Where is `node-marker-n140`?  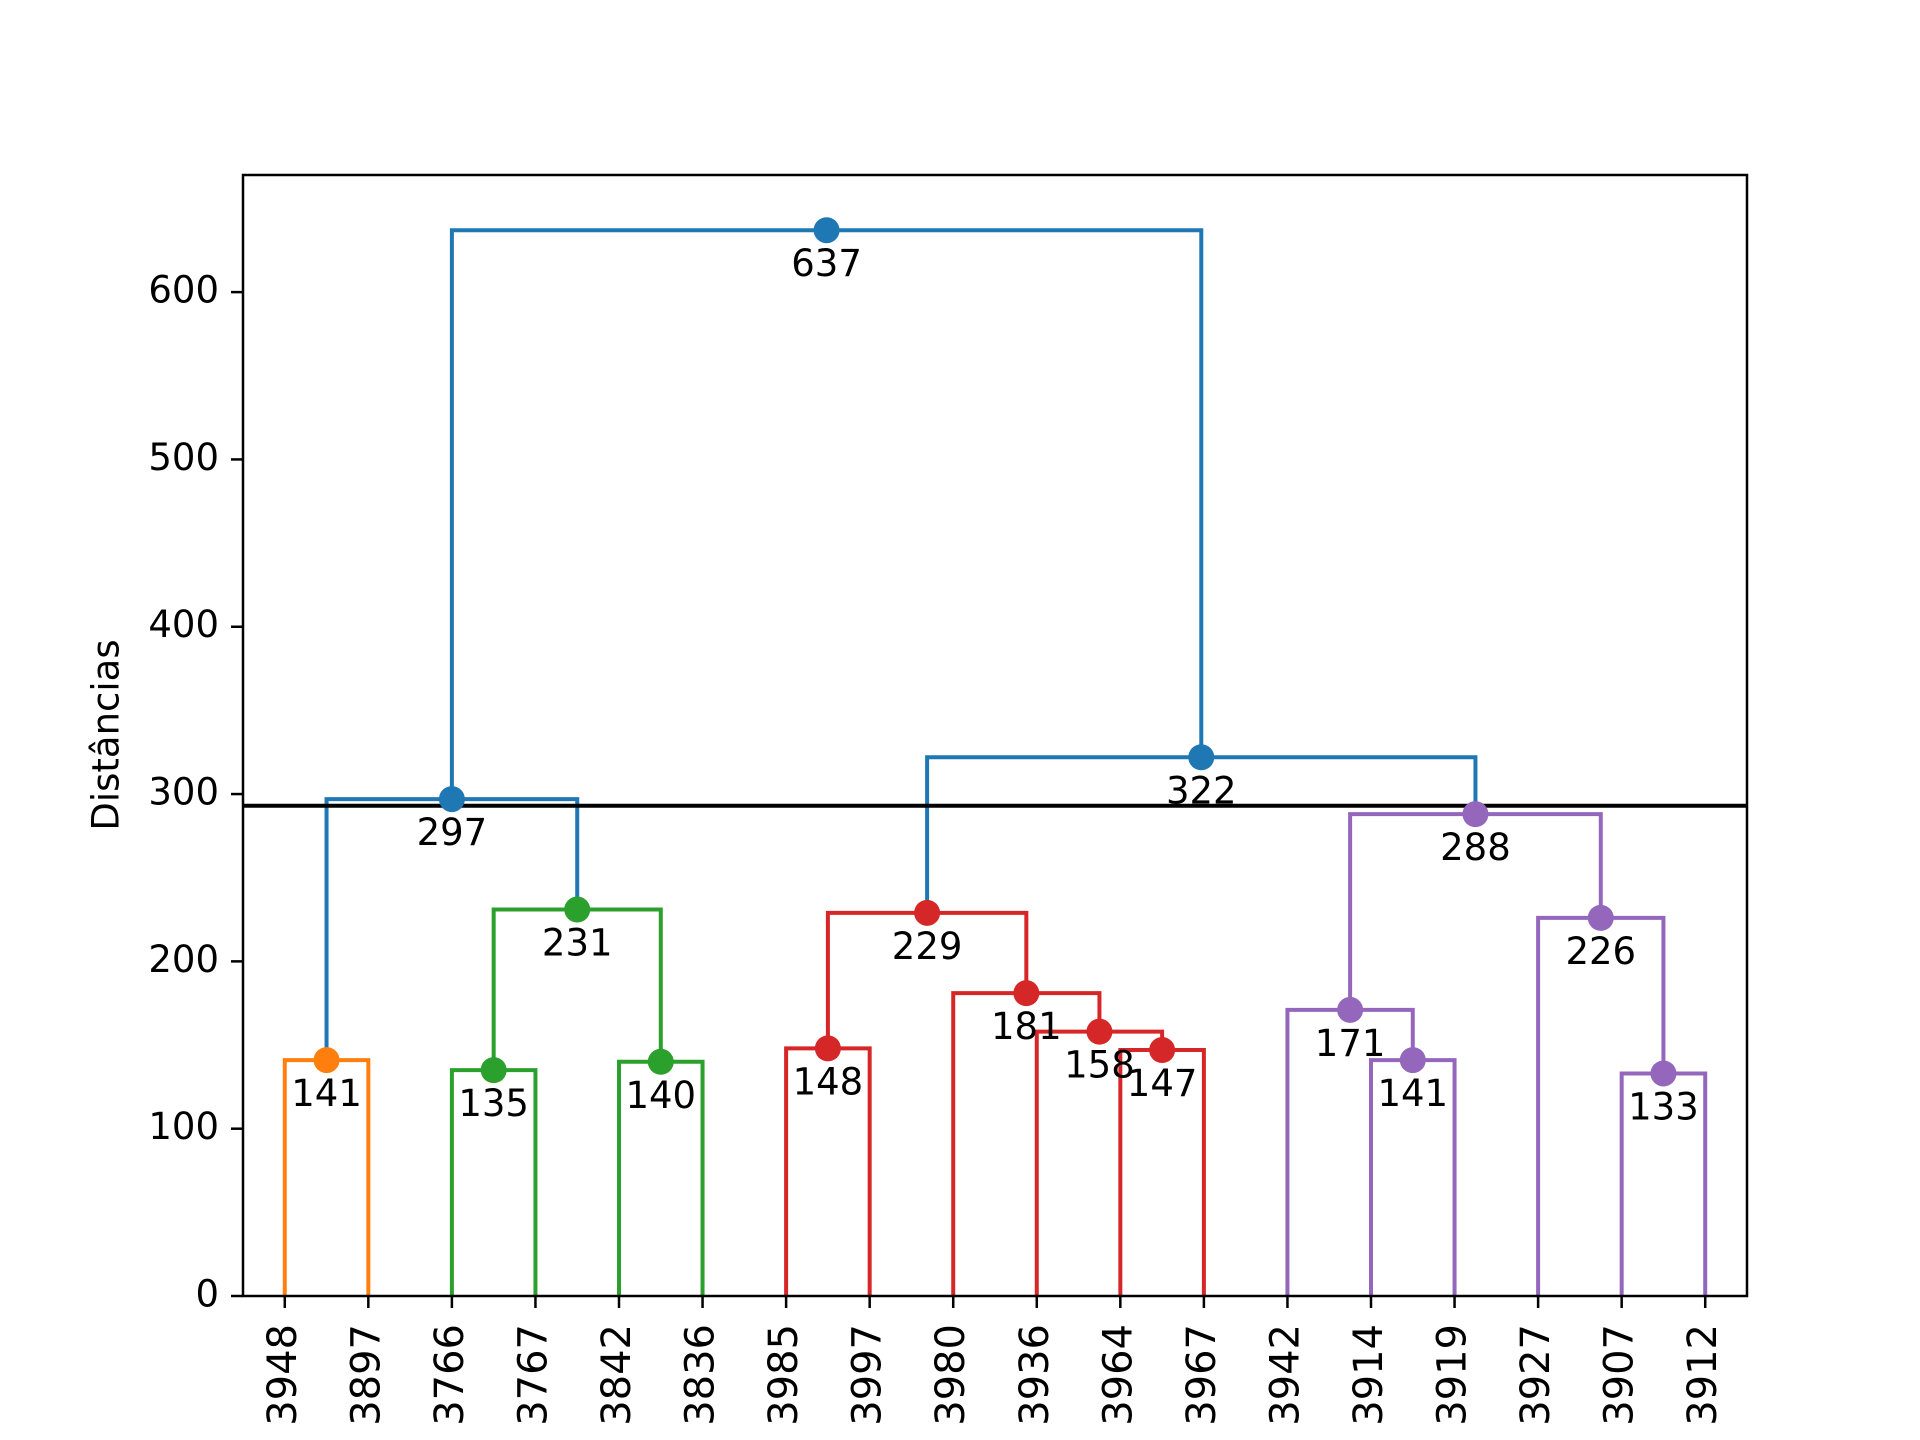
node-marker-n140 is located at coordinates (660, 1061).